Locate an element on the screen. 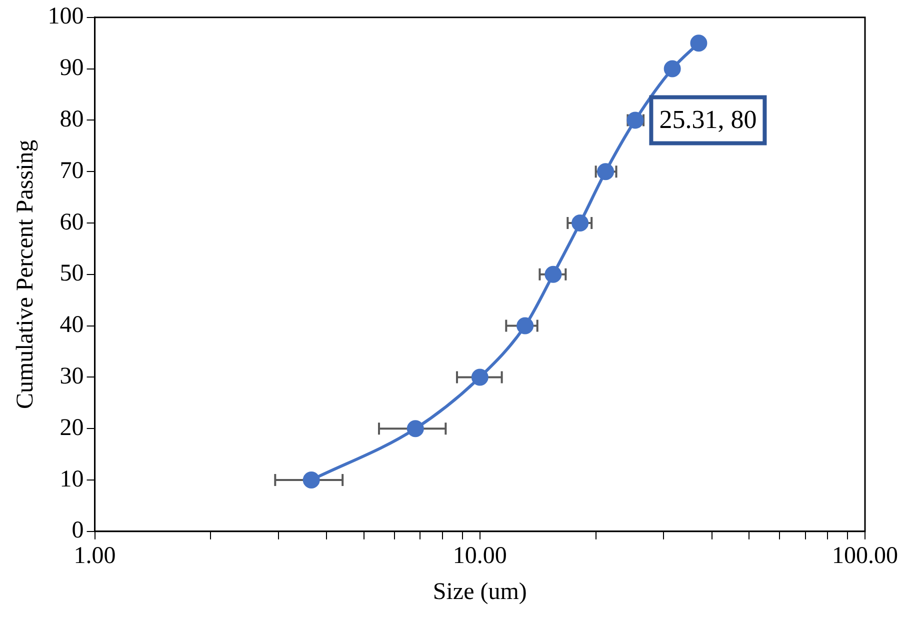 The height and width of the screenshot is (619, 914). x-tick-label: 1.00 is located at coordinates (95, 556).